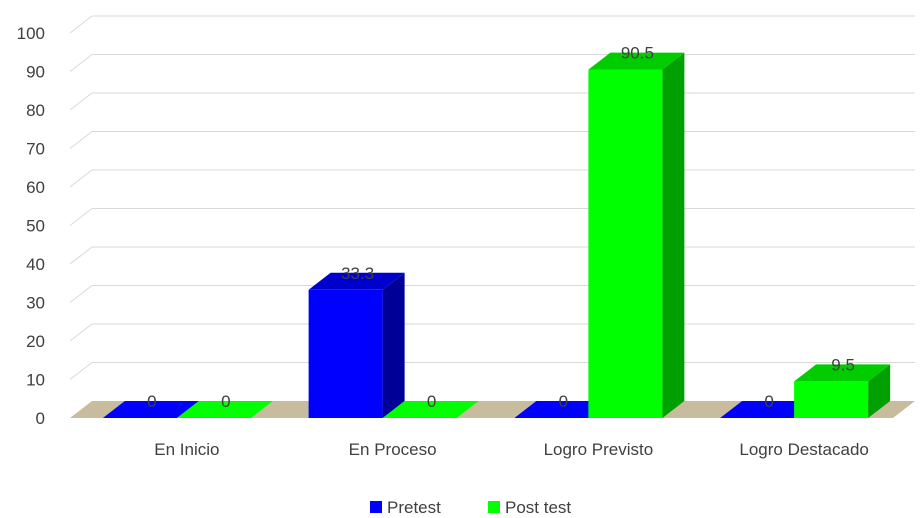 The height and width of the screenshot is (518, 923). What do you see at coordinates (470, 507) in the screenshot?
I see `legend: Pretest Post test` at bounding box center [470, 507].